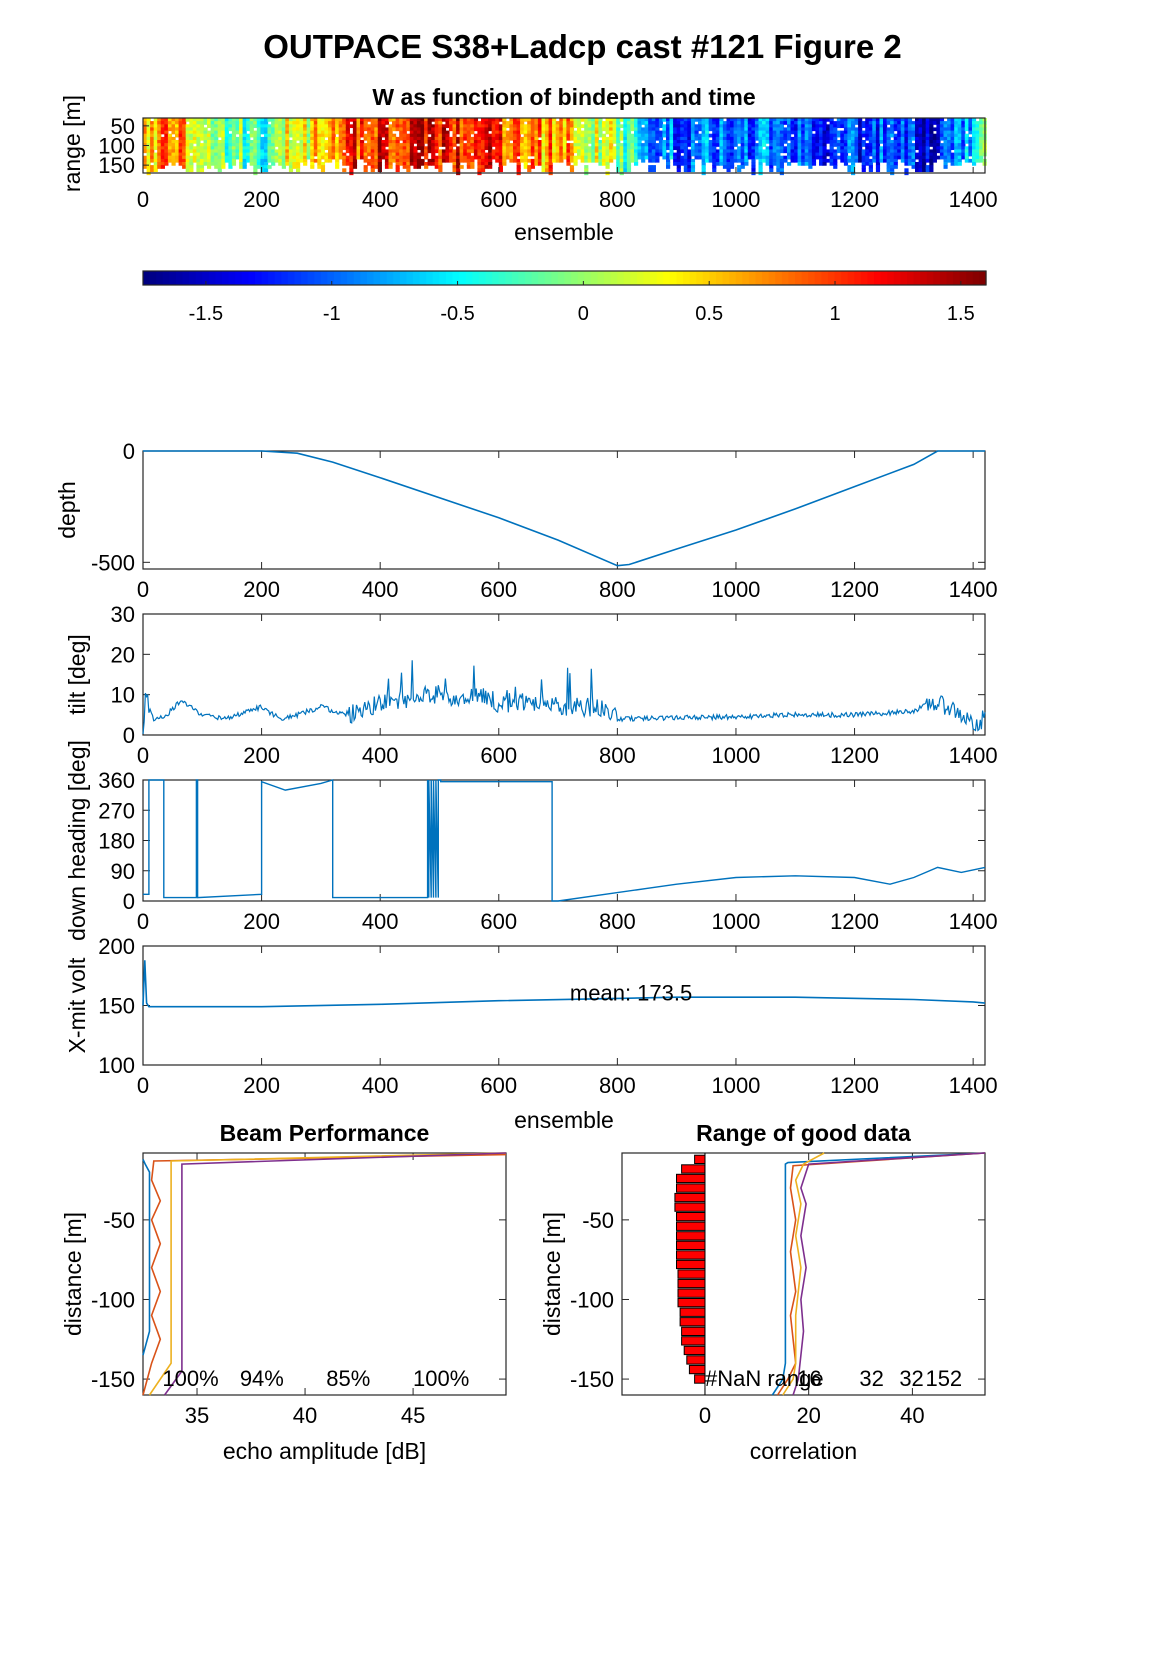 The image size is (1165, 1679). Describe the element at coordinates (930, 278) in the screenshot. I see `colorbar-swatch` at that location.